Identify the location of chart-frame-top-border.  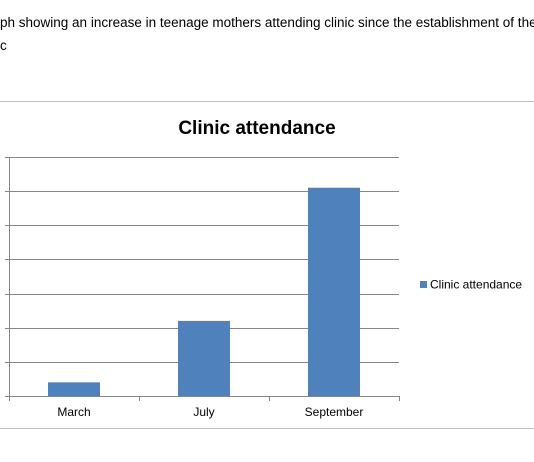
(267, 101).